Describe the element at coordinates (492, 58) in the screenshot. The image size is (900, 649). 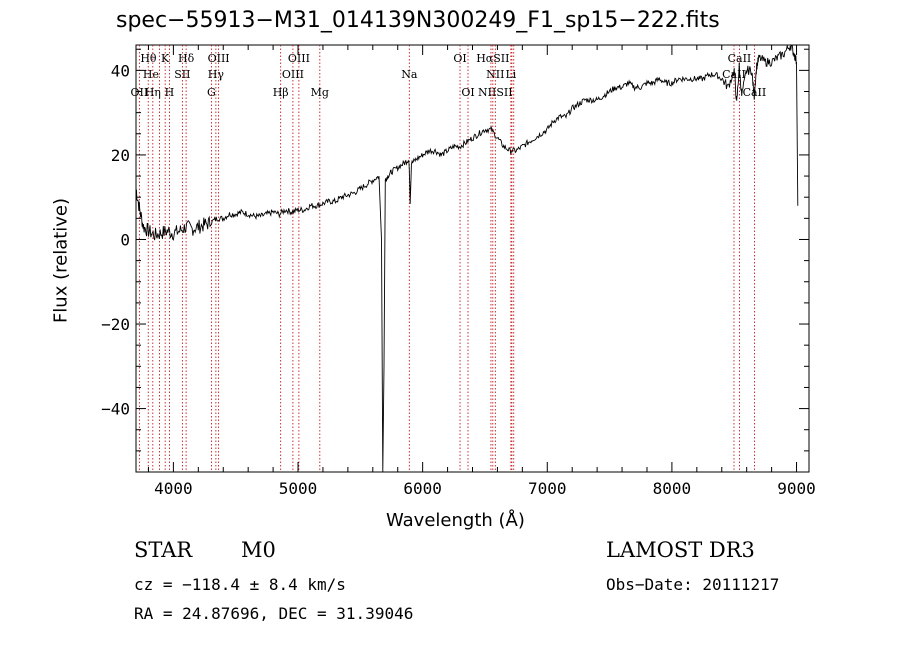
I see `line-label: HαSII` at that location.